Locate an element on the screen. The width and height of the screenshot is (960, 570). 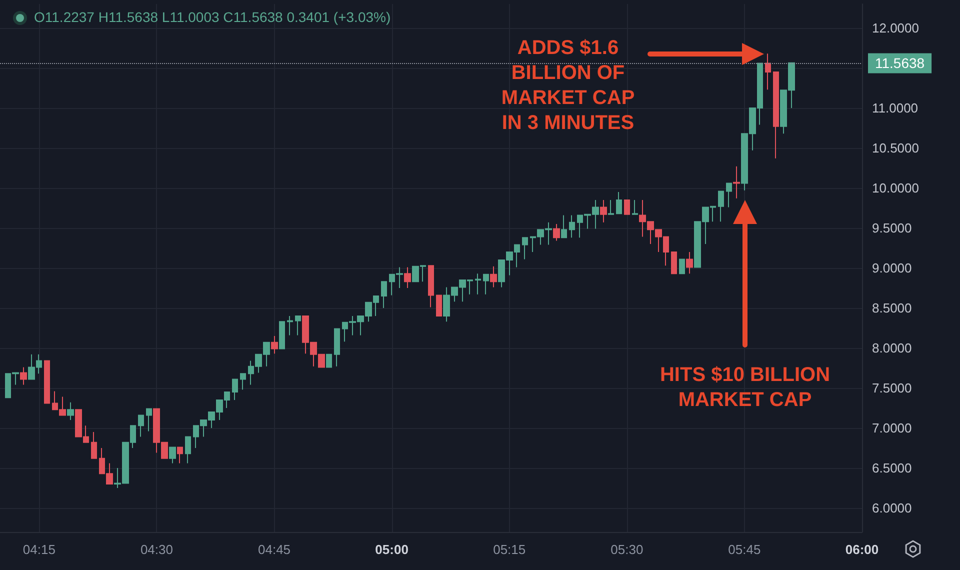
x-tick-label: 05:45 is located at coordinates (744, 549).